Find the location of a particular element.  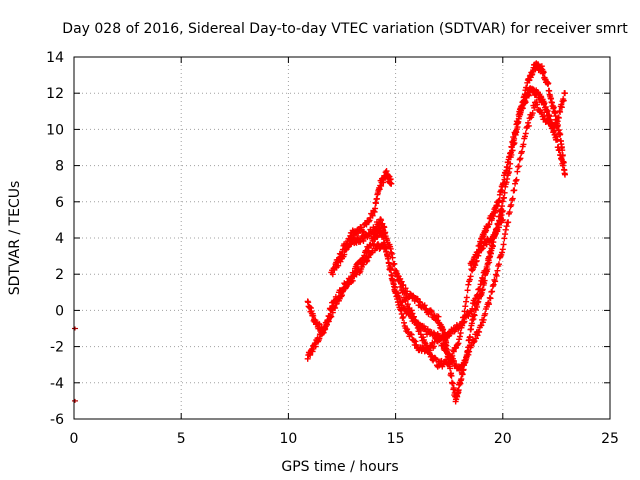

y-tick-label: 10 is located at coordinates (55, 130).